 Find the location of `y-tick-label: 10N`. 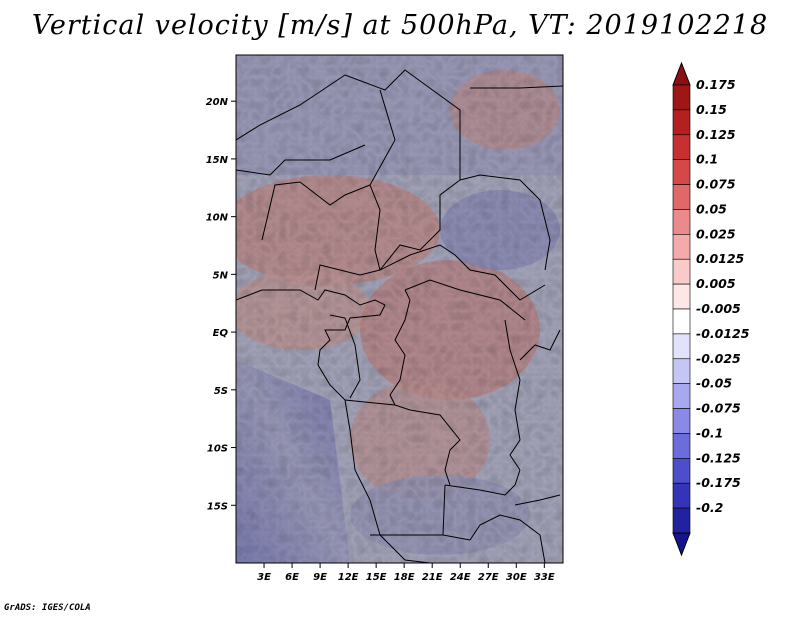

y-tick-label: 10N is located at coordinates (217, 218).